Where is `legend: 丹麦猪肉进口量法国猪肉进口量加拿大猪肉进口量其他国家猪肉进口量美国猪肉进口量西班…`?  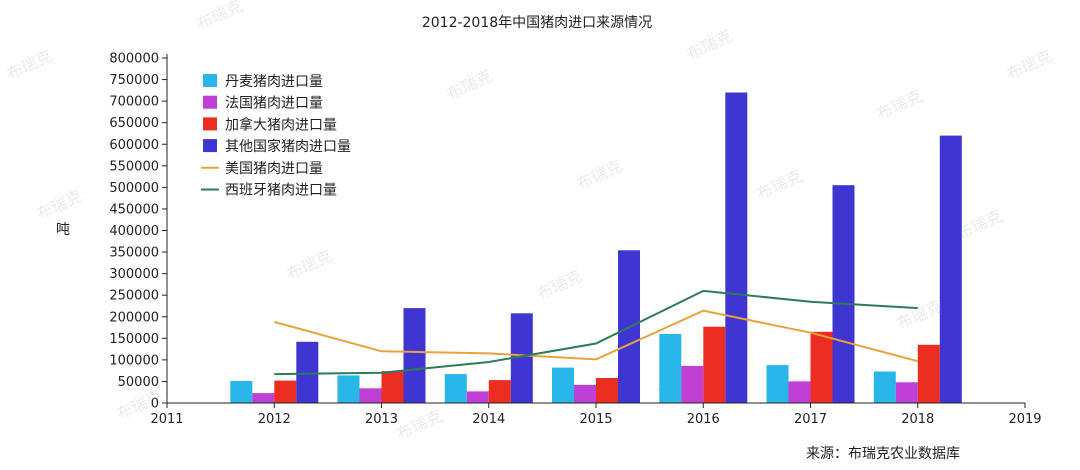 legend: 丹麦猪肉进口量法国猪肉进口量加拿大猪肉进口量其他国家猪肉进口量美国猪肉进口量西班… is located at coordinates (276, 136).